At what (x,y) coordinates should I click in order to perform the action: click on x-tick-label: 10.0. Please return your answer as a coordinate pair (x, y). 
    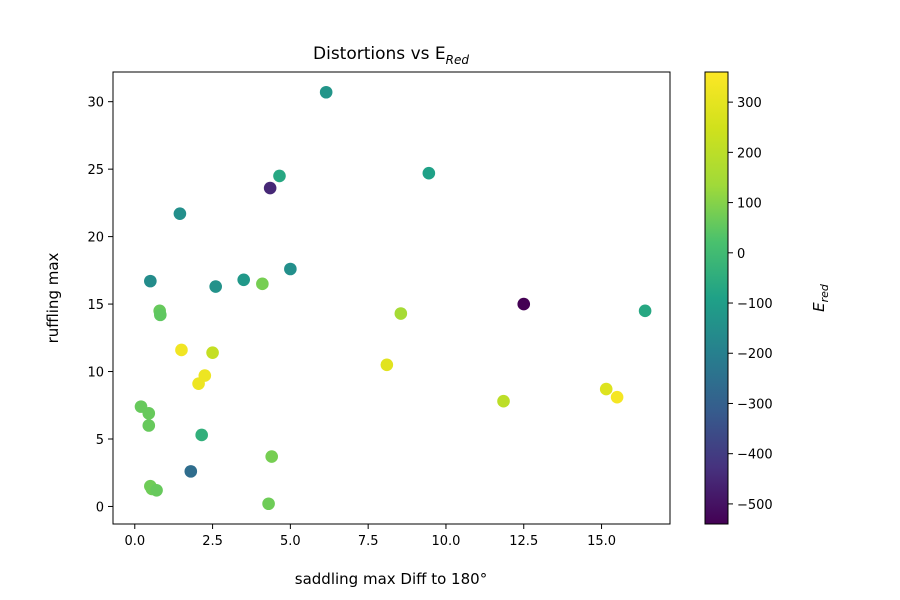
    Looking at the image, I should click on (445, 541).